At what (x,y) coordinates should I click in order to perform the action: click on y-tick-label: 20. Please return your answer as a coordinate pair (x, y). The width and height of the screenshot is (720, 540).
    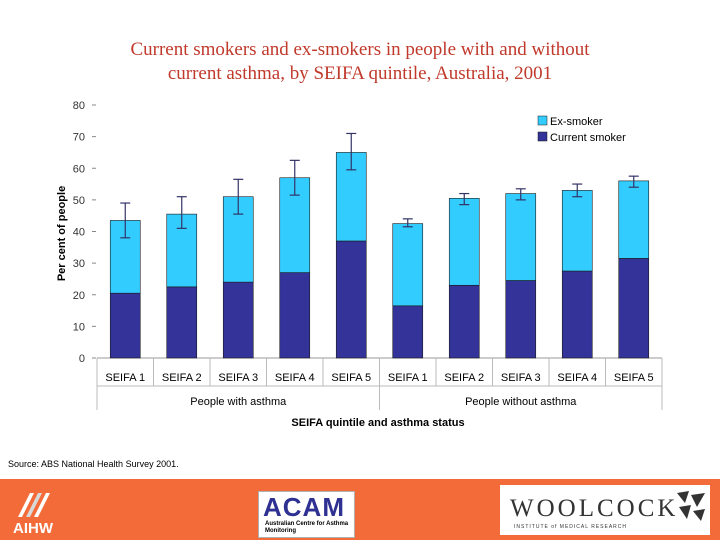
    Looking at the image, I should click on (79, 296).